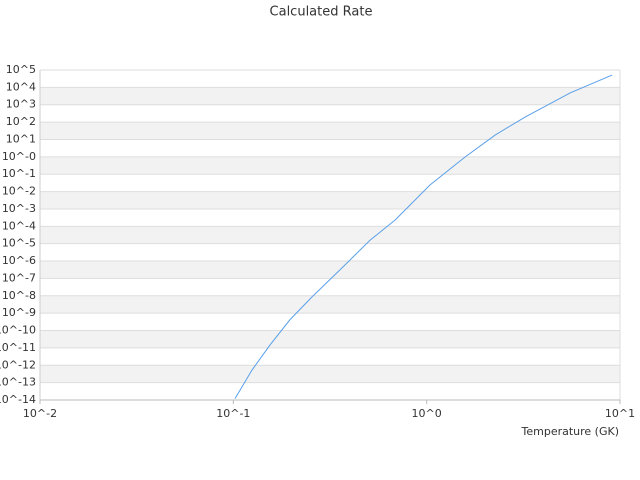  Describe the element at coordinates (427, 413) in the screenshot. I see `x-tick-label: 10^0` at that location.